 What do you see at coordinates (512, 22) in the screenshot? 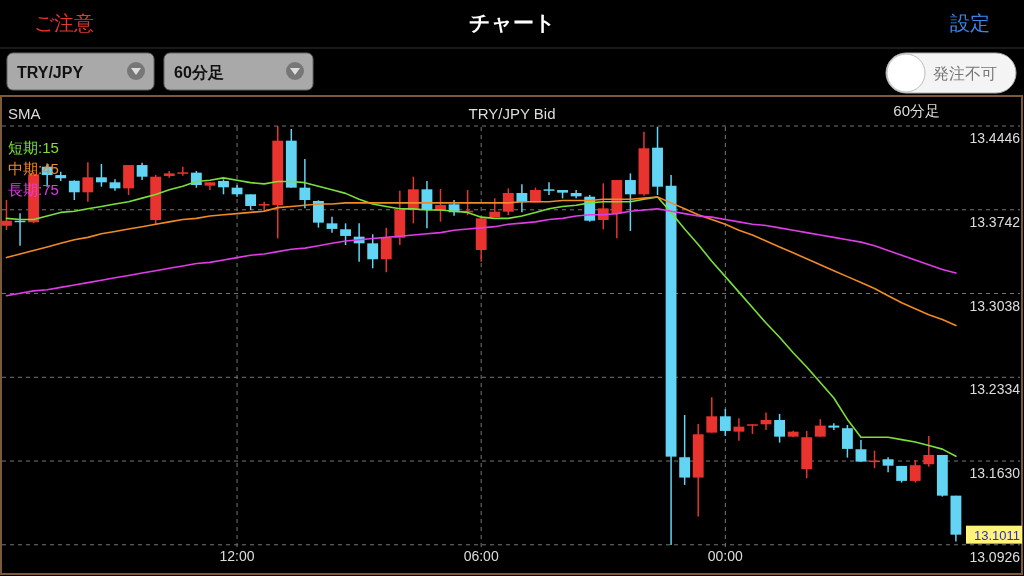
I see `chart-title: チャート` at bounding box center [512, 22].